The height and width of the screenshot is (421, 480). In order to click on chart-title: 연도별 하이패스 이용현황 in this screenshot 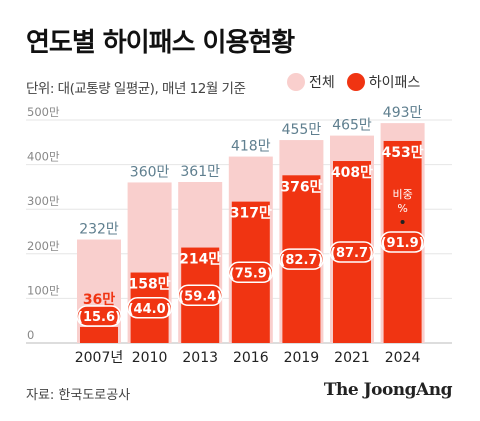, I will do `click(160, 43)`.